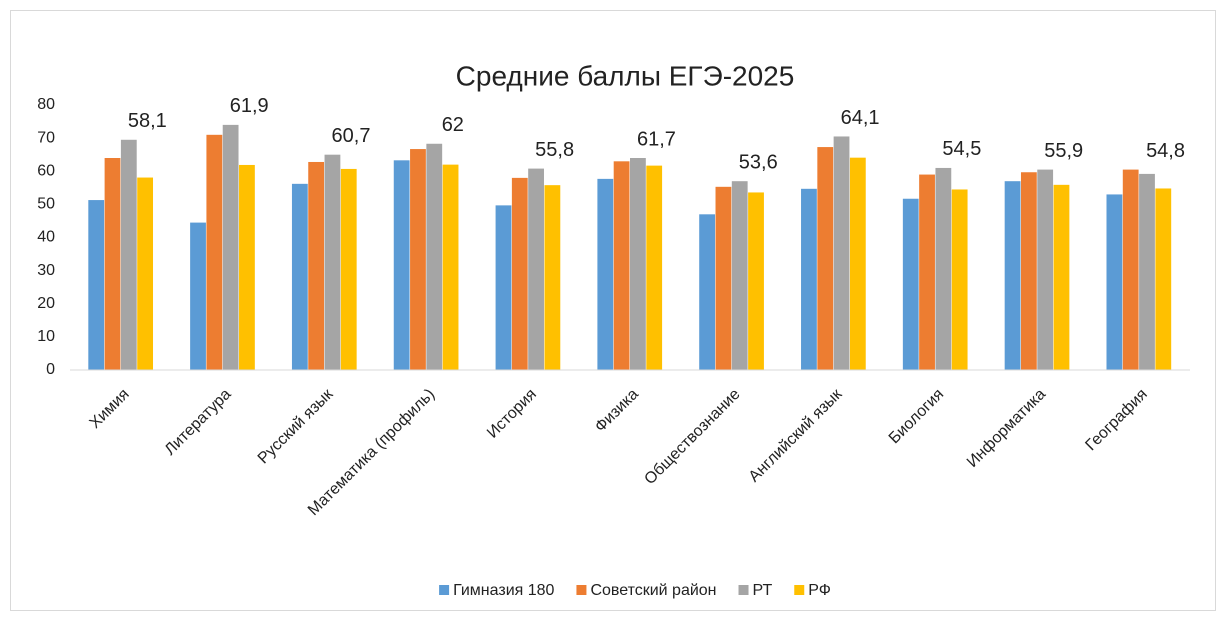 This screenshot has height=626, width=1226. I want to click on data-label: 54,5, so click(961, 149).